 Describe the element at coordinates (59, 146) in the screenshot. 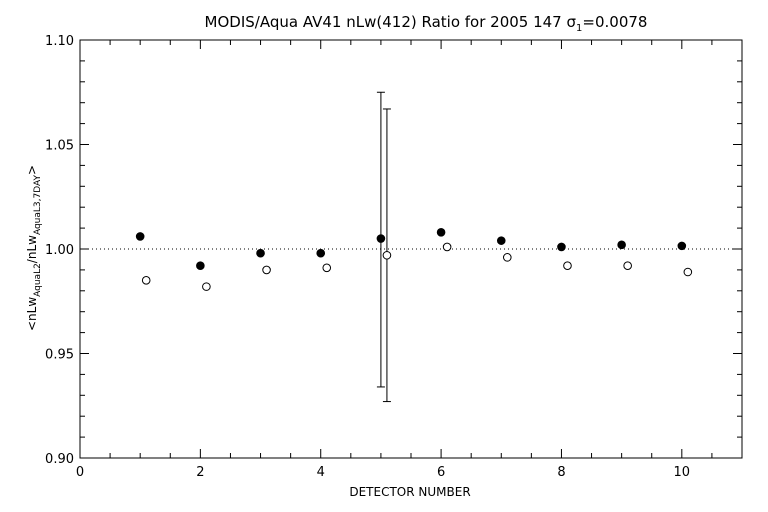

I see `y-tick-label: 1.05` at that location.